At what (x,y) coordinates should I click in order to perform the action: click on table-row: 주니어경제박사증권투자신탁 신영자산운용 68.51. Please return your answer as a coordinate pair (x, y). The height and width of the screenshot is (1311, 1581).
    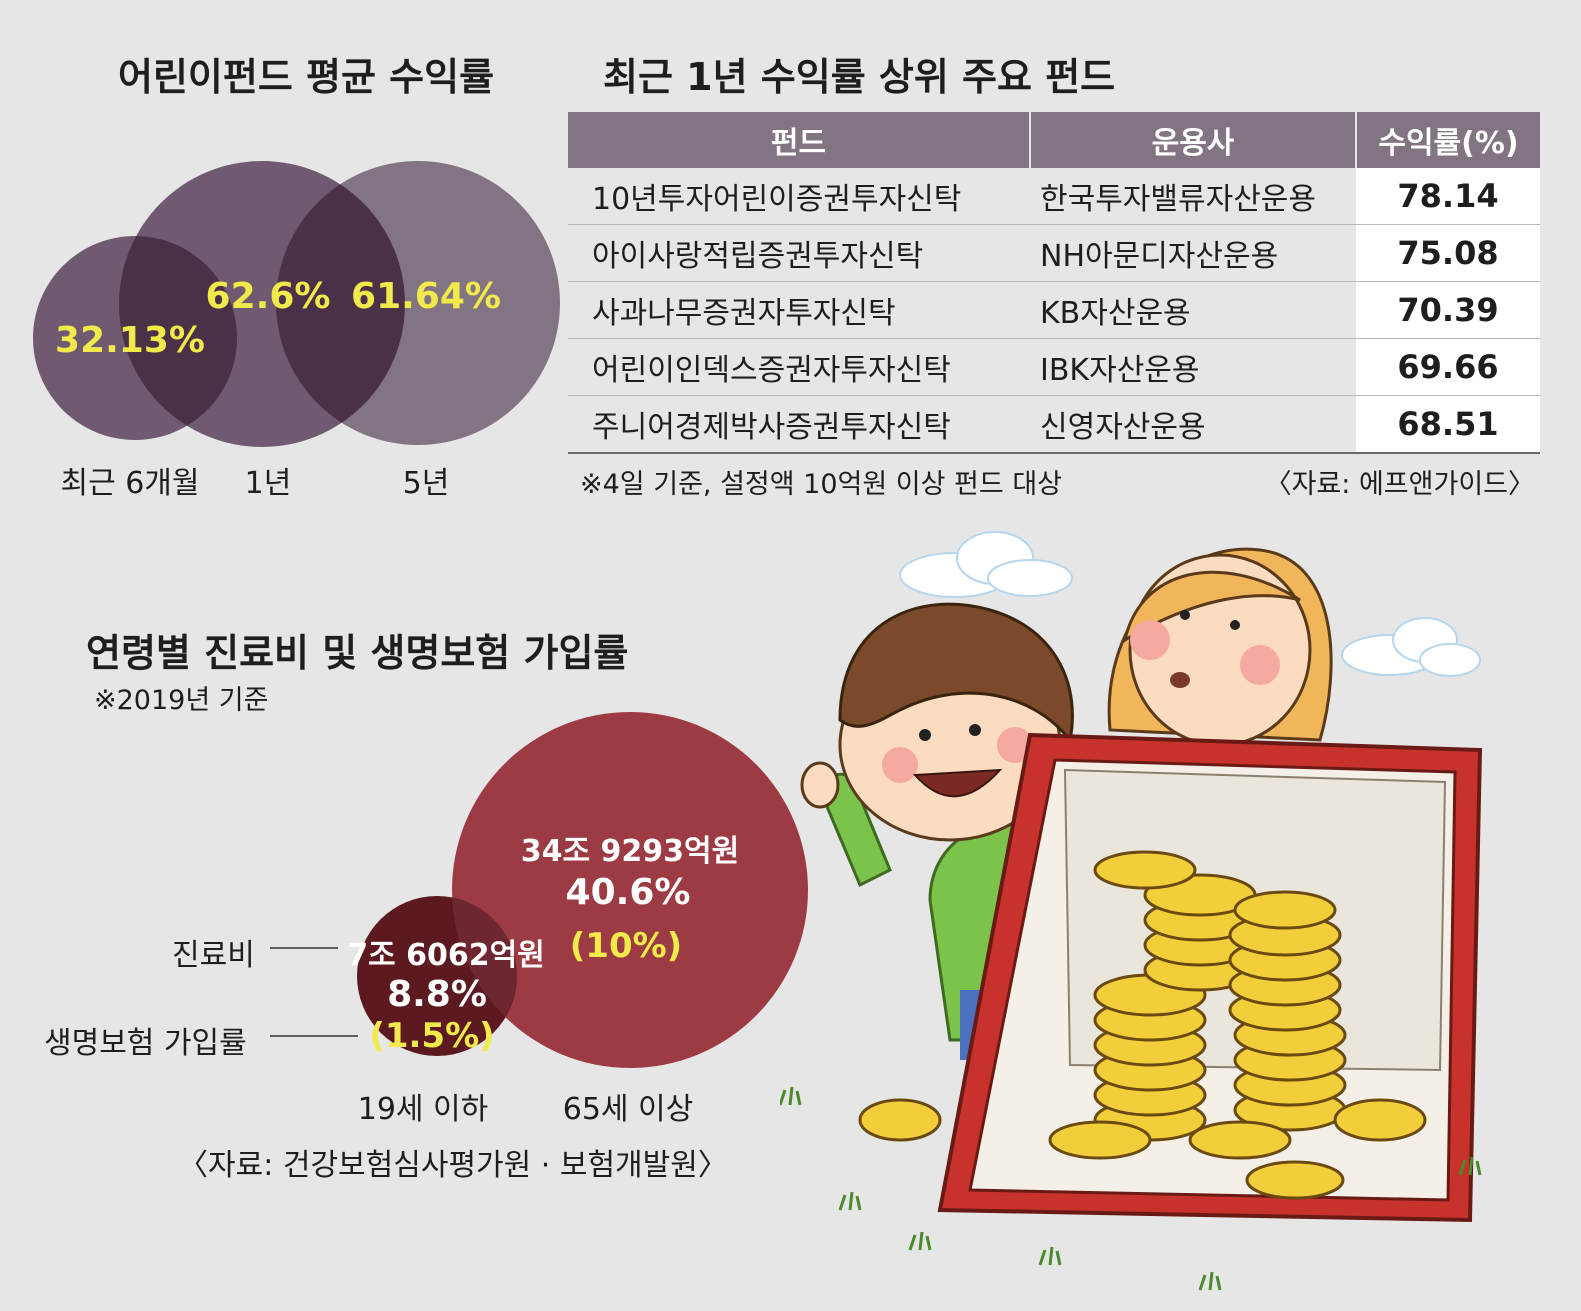
    Looking at the image, I should click on (1054, 424).